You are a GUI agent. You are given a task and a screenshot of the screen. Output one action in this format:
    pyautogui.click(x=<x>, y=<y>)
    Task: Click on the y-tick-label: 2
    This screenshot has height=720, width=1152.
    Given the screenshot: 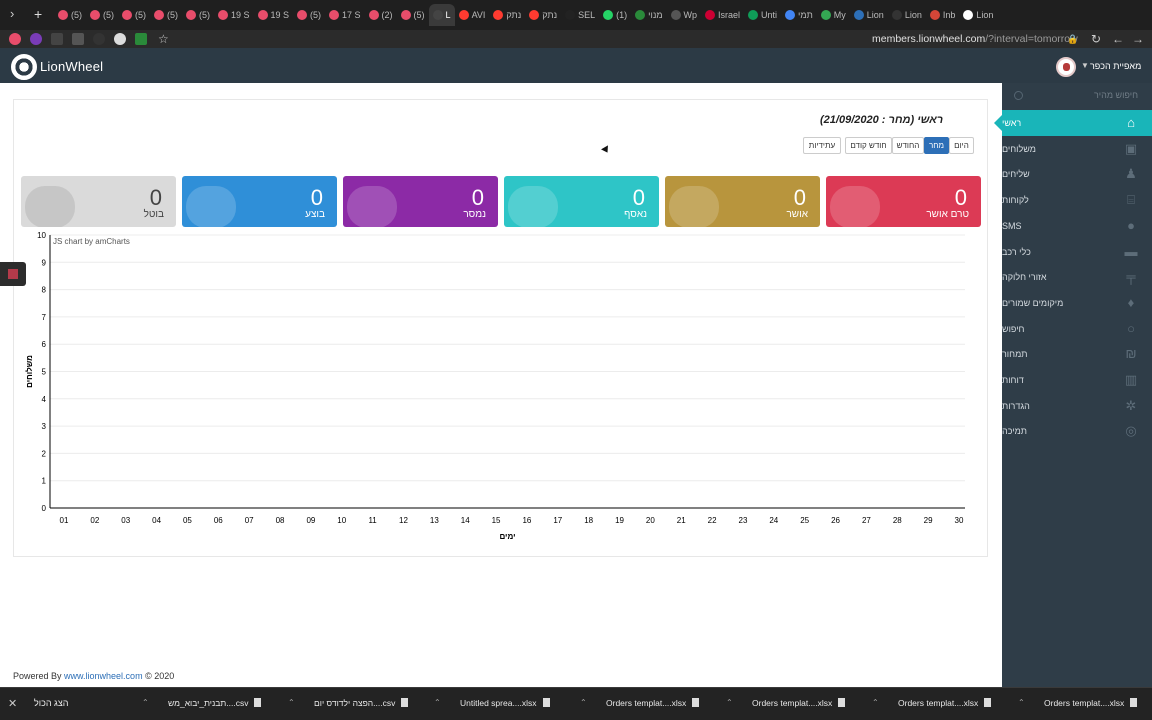 What is the action you would take?
    pyautogui.click(x=44, y=453)
    